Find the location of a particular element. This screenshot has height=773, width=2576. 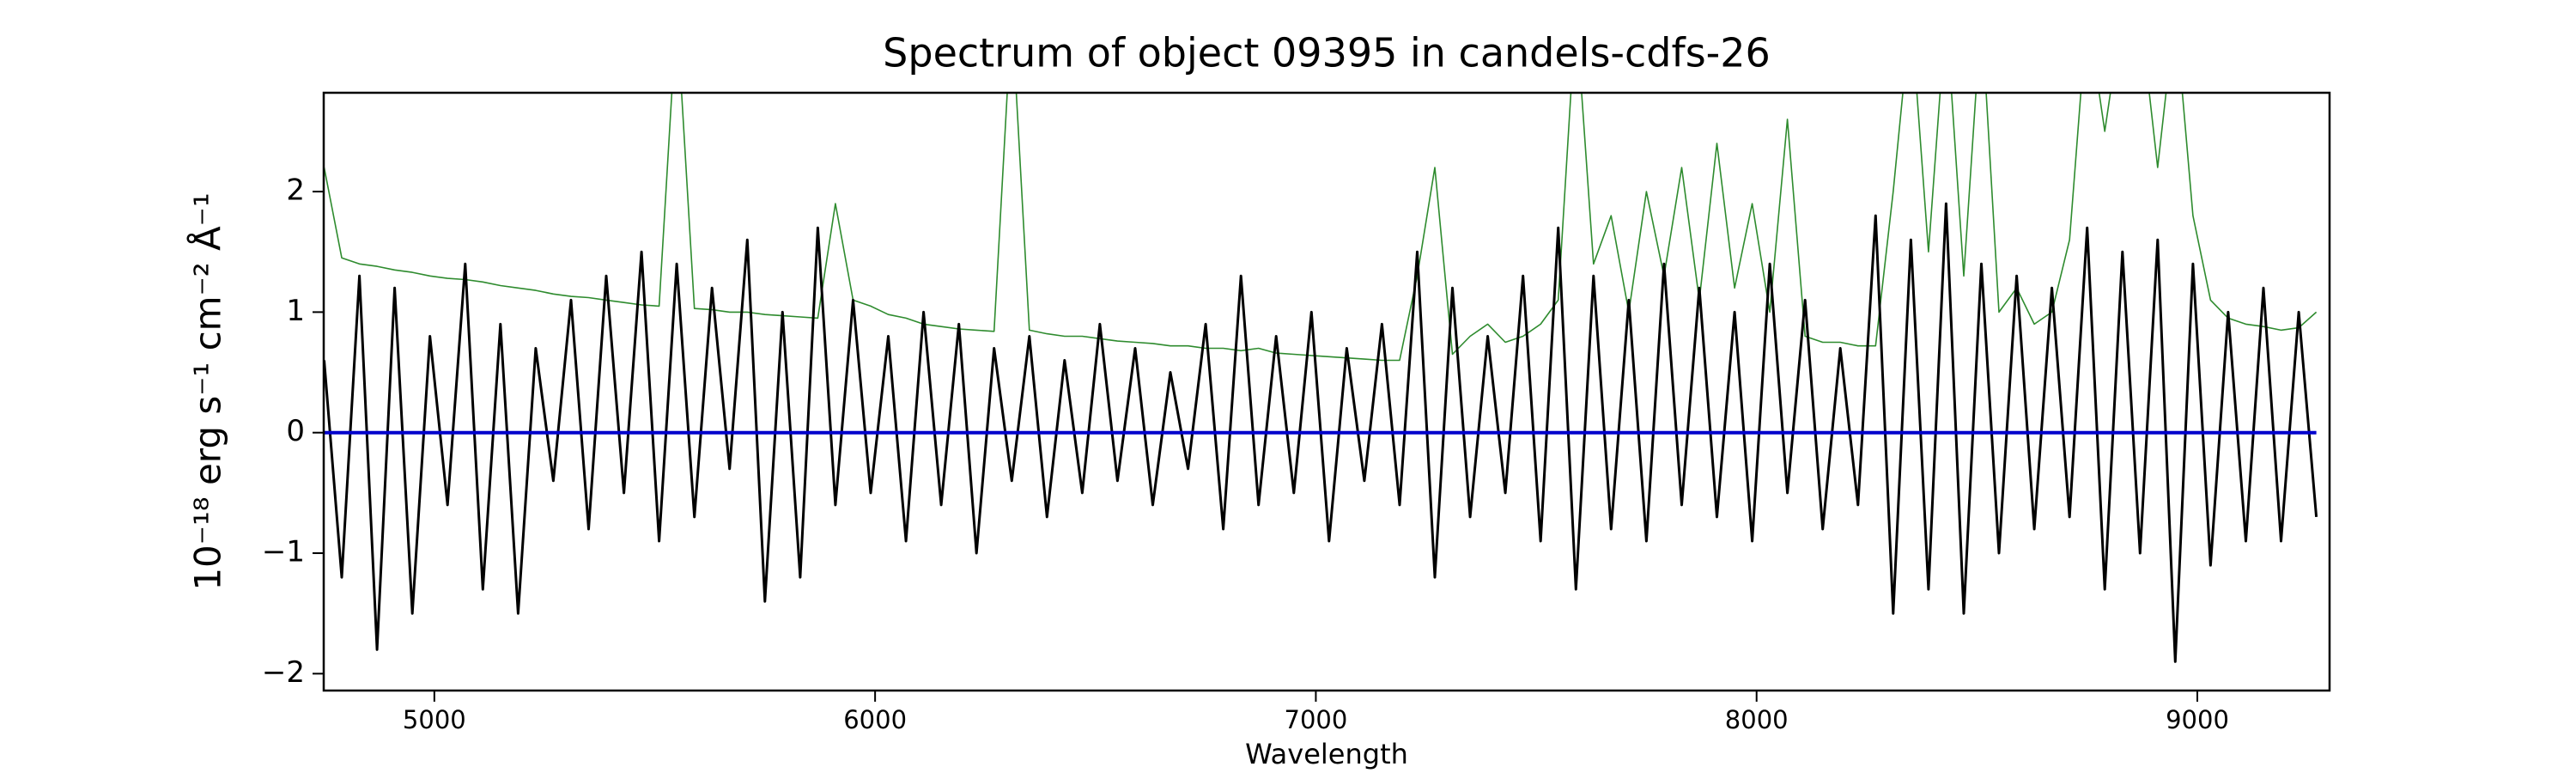

y-tick-label: 2 is located at coordinates (295, 190).